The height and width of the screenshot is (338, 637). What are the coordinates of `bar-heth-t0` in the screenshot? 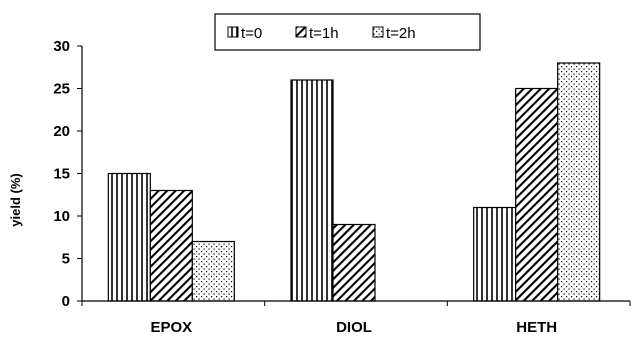 It's located at (495, 254).